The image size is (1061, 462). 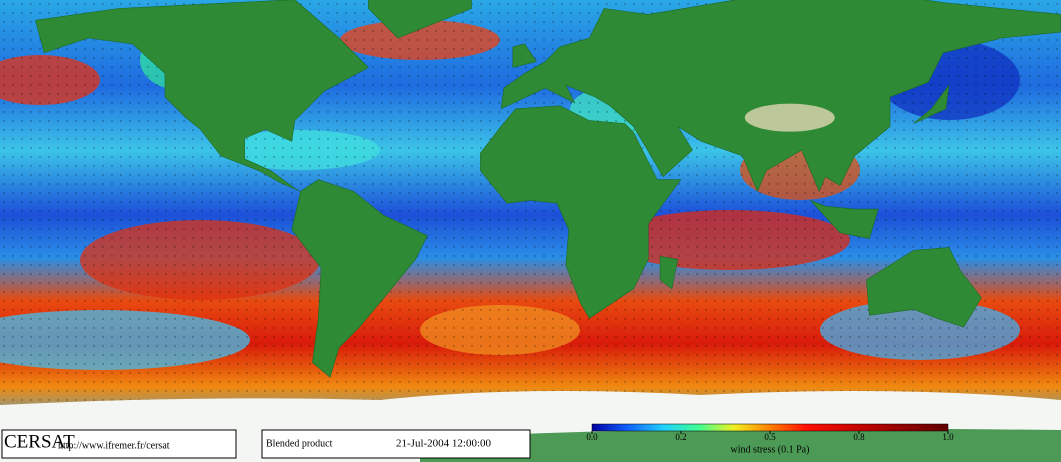 I want to click on colorbar-tick-label: 0.0, so click(x=592, y=437).